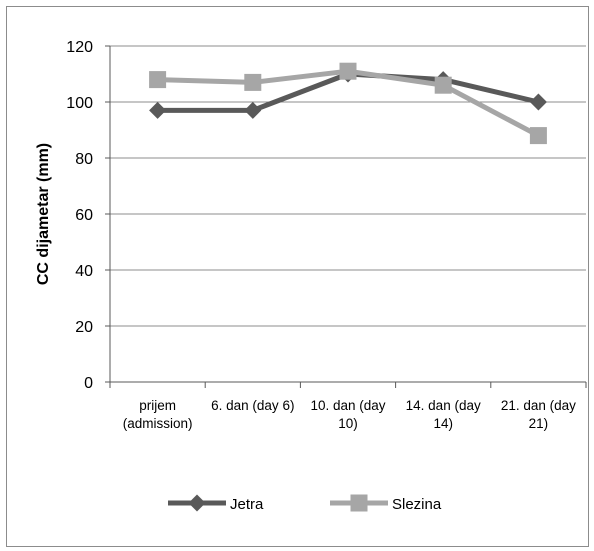 The width and height of the screenshot is (594, 551). I want to click on y-tick-label: 100, so click(79, 103).